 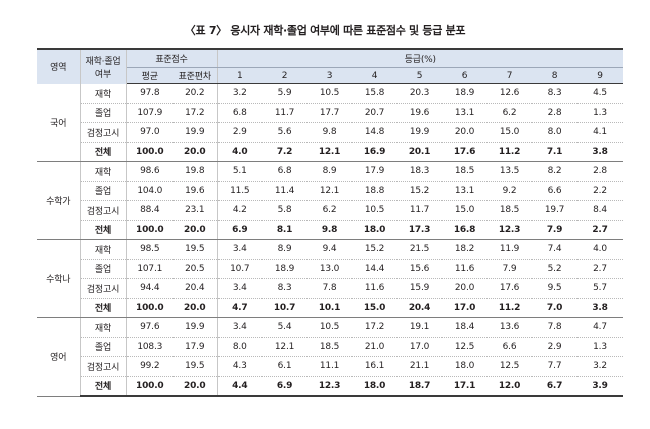 What do you see at coordinates (555, 386) in the screenshot?
I see `grade-cell: 6.7` at bounding box center [555, 386].